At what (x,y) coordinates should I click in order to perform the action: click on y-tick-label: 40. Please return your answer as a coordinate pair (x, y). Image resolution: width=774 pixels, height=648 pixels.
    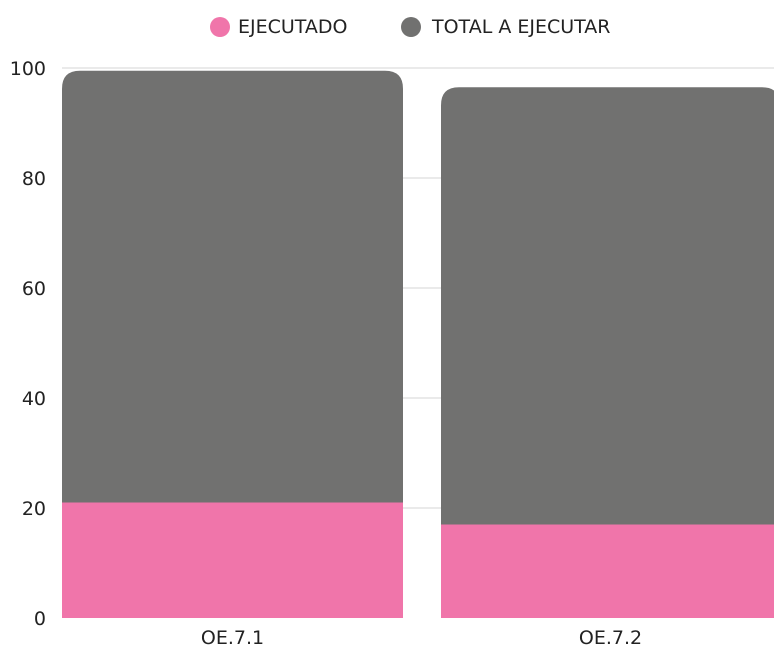
    Looking at the image, I should click on (34, 399).